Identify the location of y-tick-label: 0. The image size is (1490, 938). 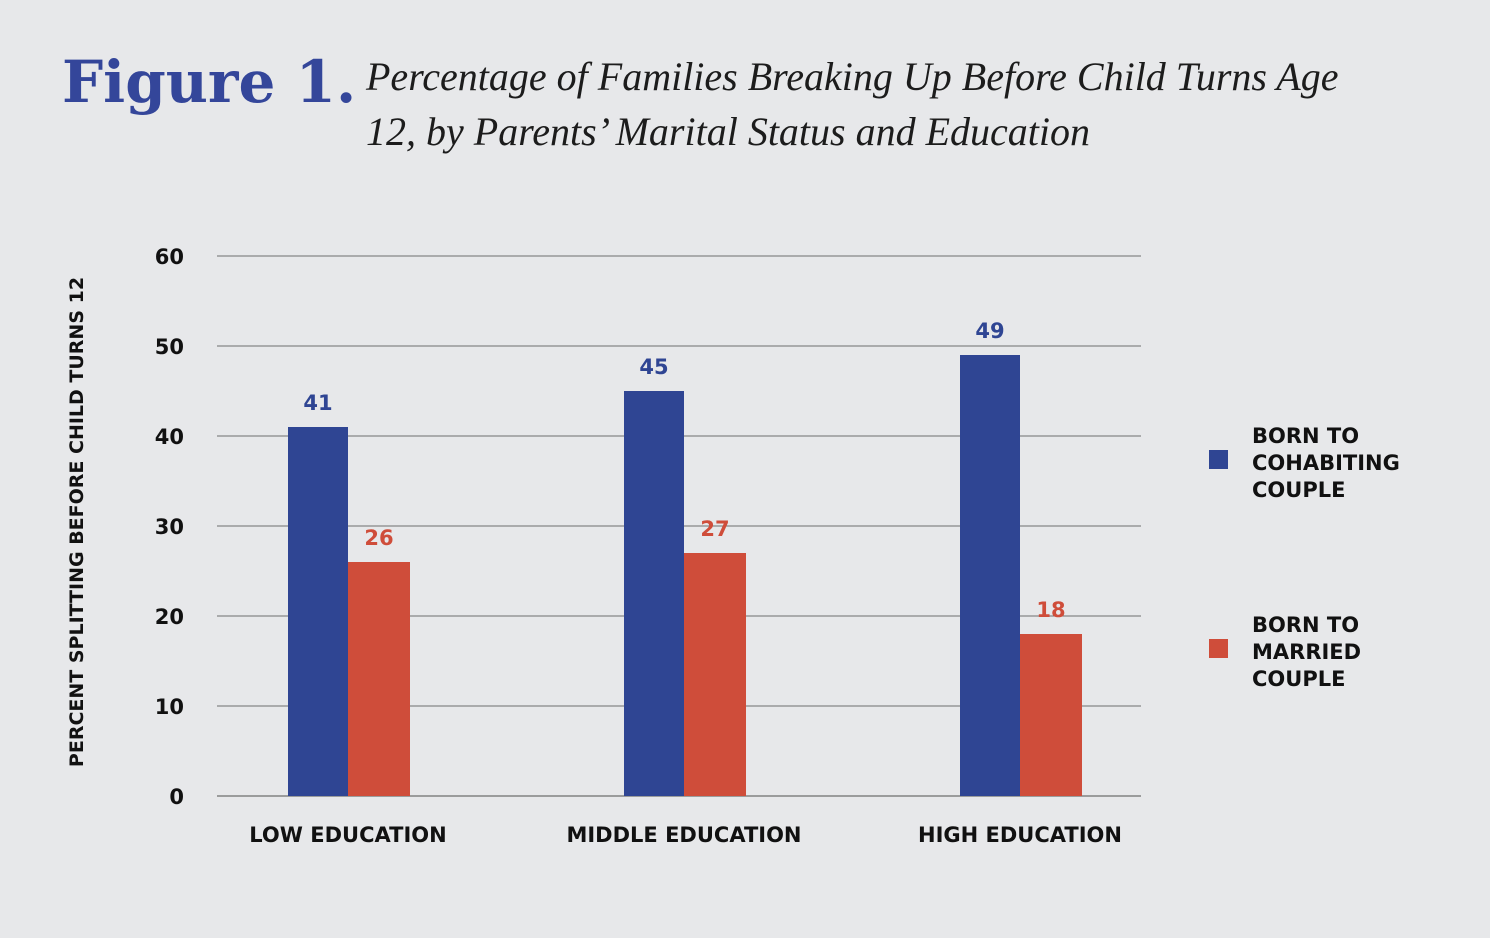
(176, 797).